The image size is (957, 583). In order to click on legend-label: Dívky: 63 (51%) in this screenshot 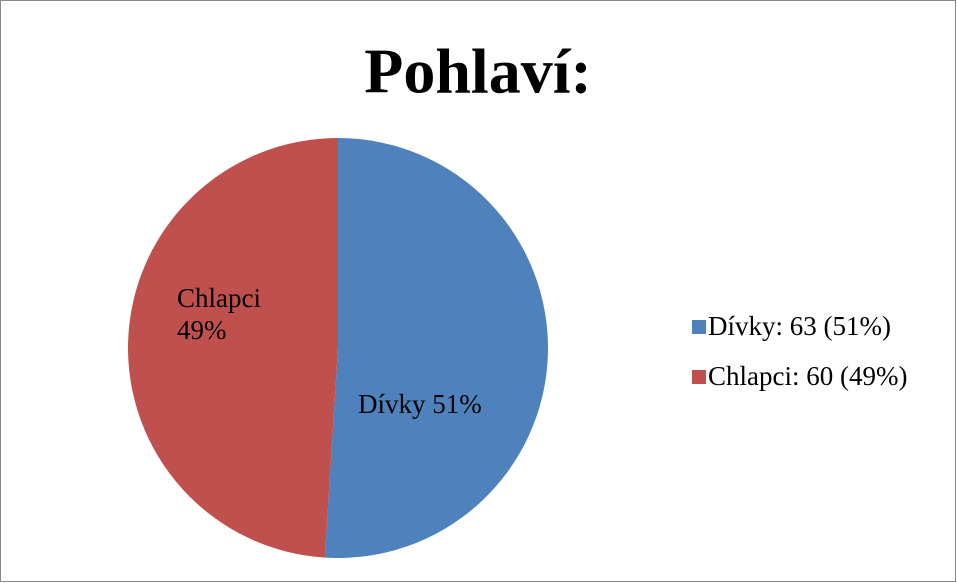, I will do `click(799, 326)`.